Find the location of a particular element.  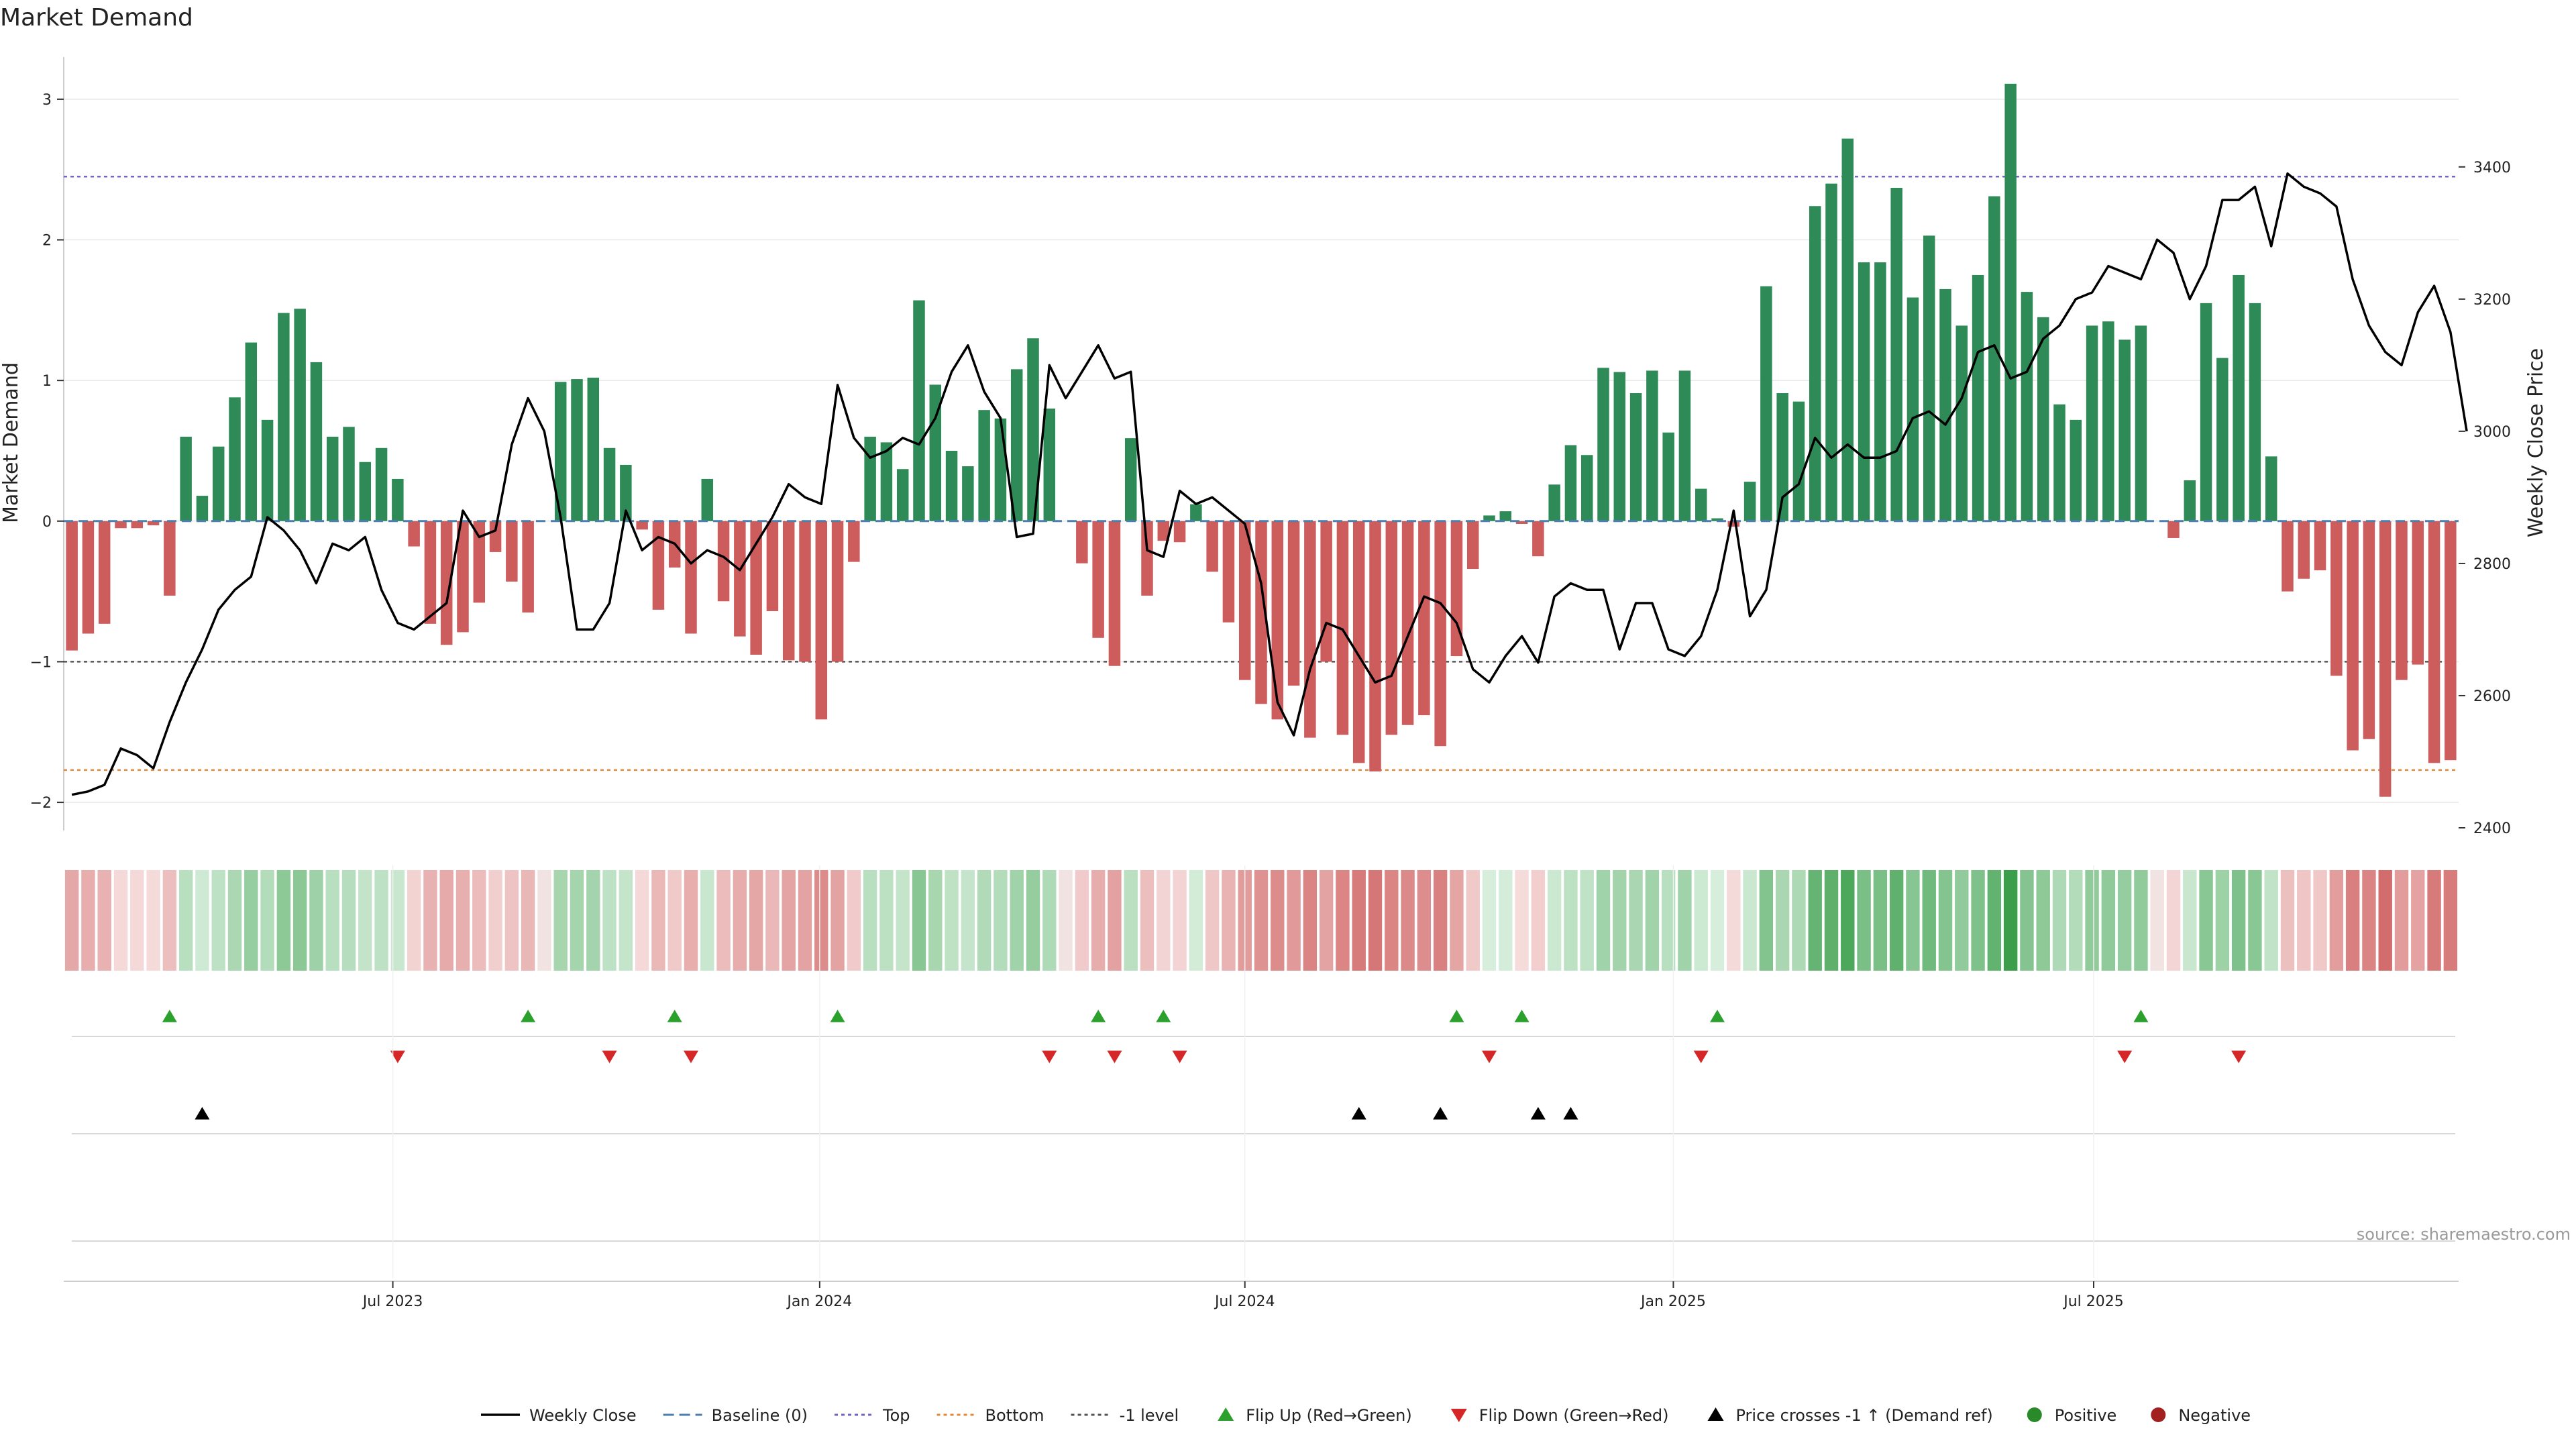

y-tick-label: 2 is located at coordinates (47, 241).